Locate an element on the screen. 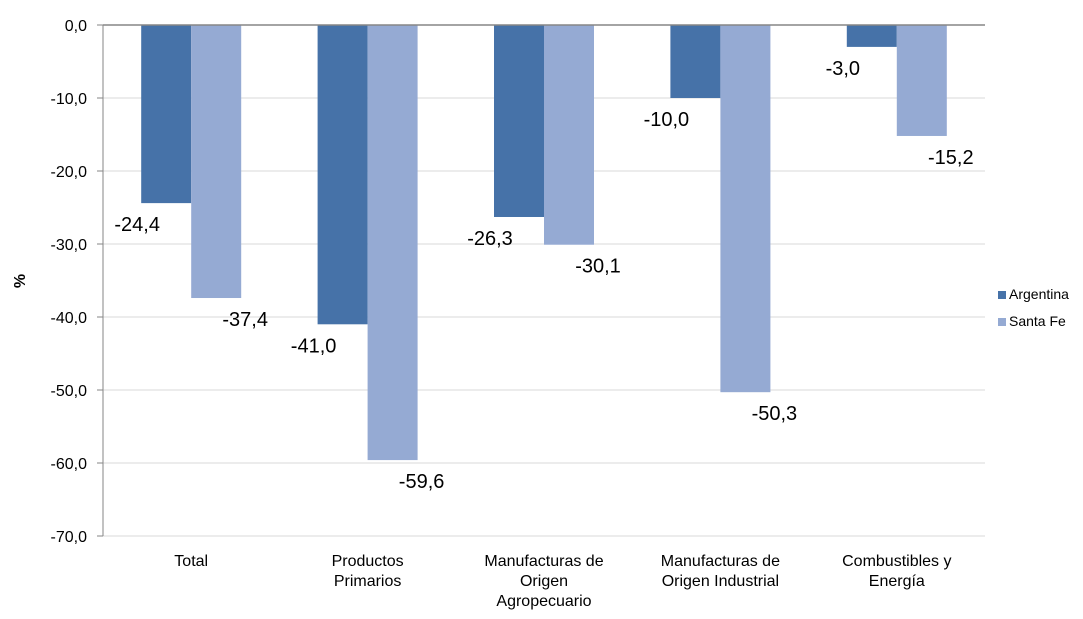  category-label: Origen is located at coordinates (544, 581).